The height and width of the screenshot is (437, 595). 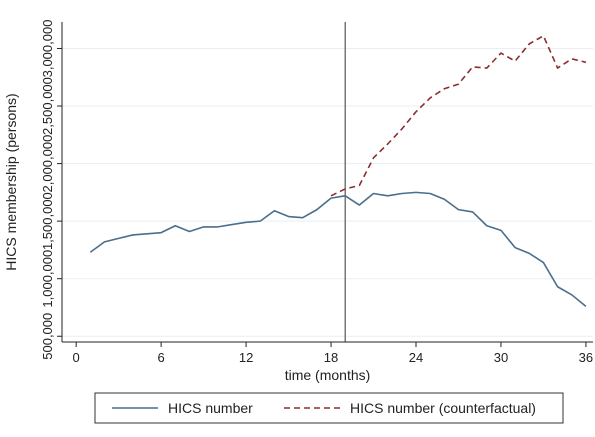 I want to click on legend-label-hics-number: HICS number, so click(x=210, y=408).